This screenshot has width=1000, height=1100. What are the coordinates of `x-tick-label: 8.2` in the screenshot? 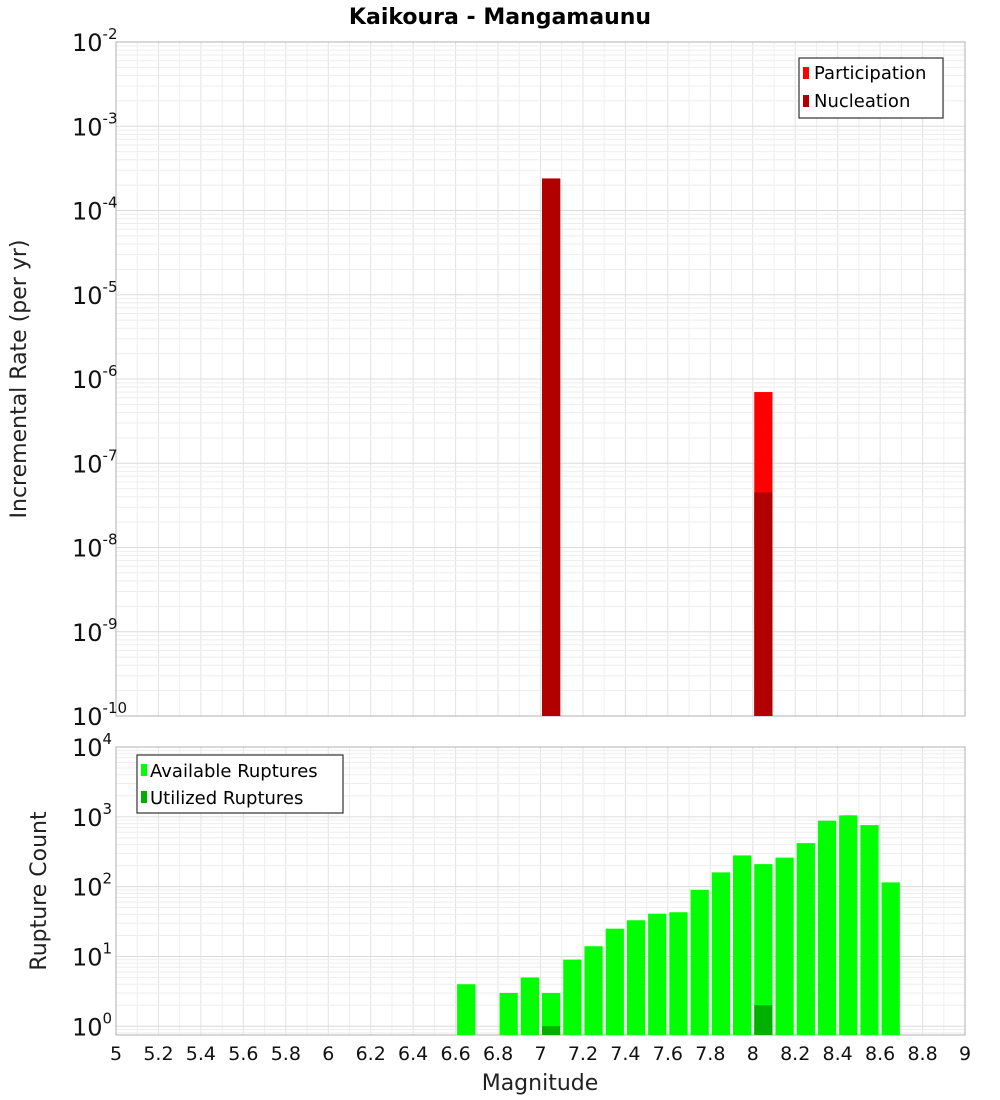 It's located at (795, 1054).